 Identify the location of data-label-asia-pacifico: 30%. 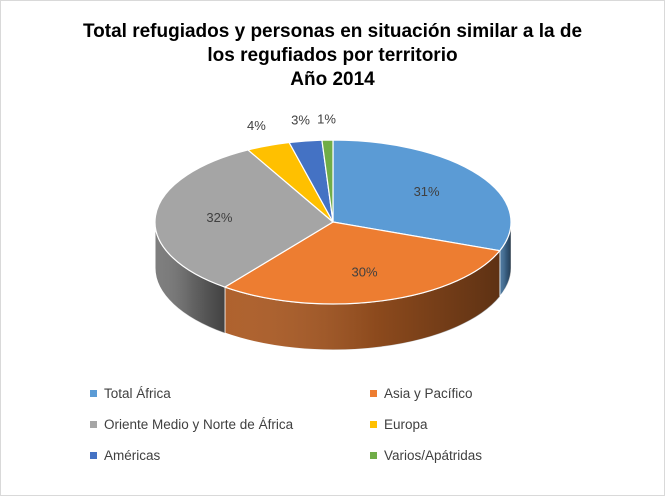
(364, 271).